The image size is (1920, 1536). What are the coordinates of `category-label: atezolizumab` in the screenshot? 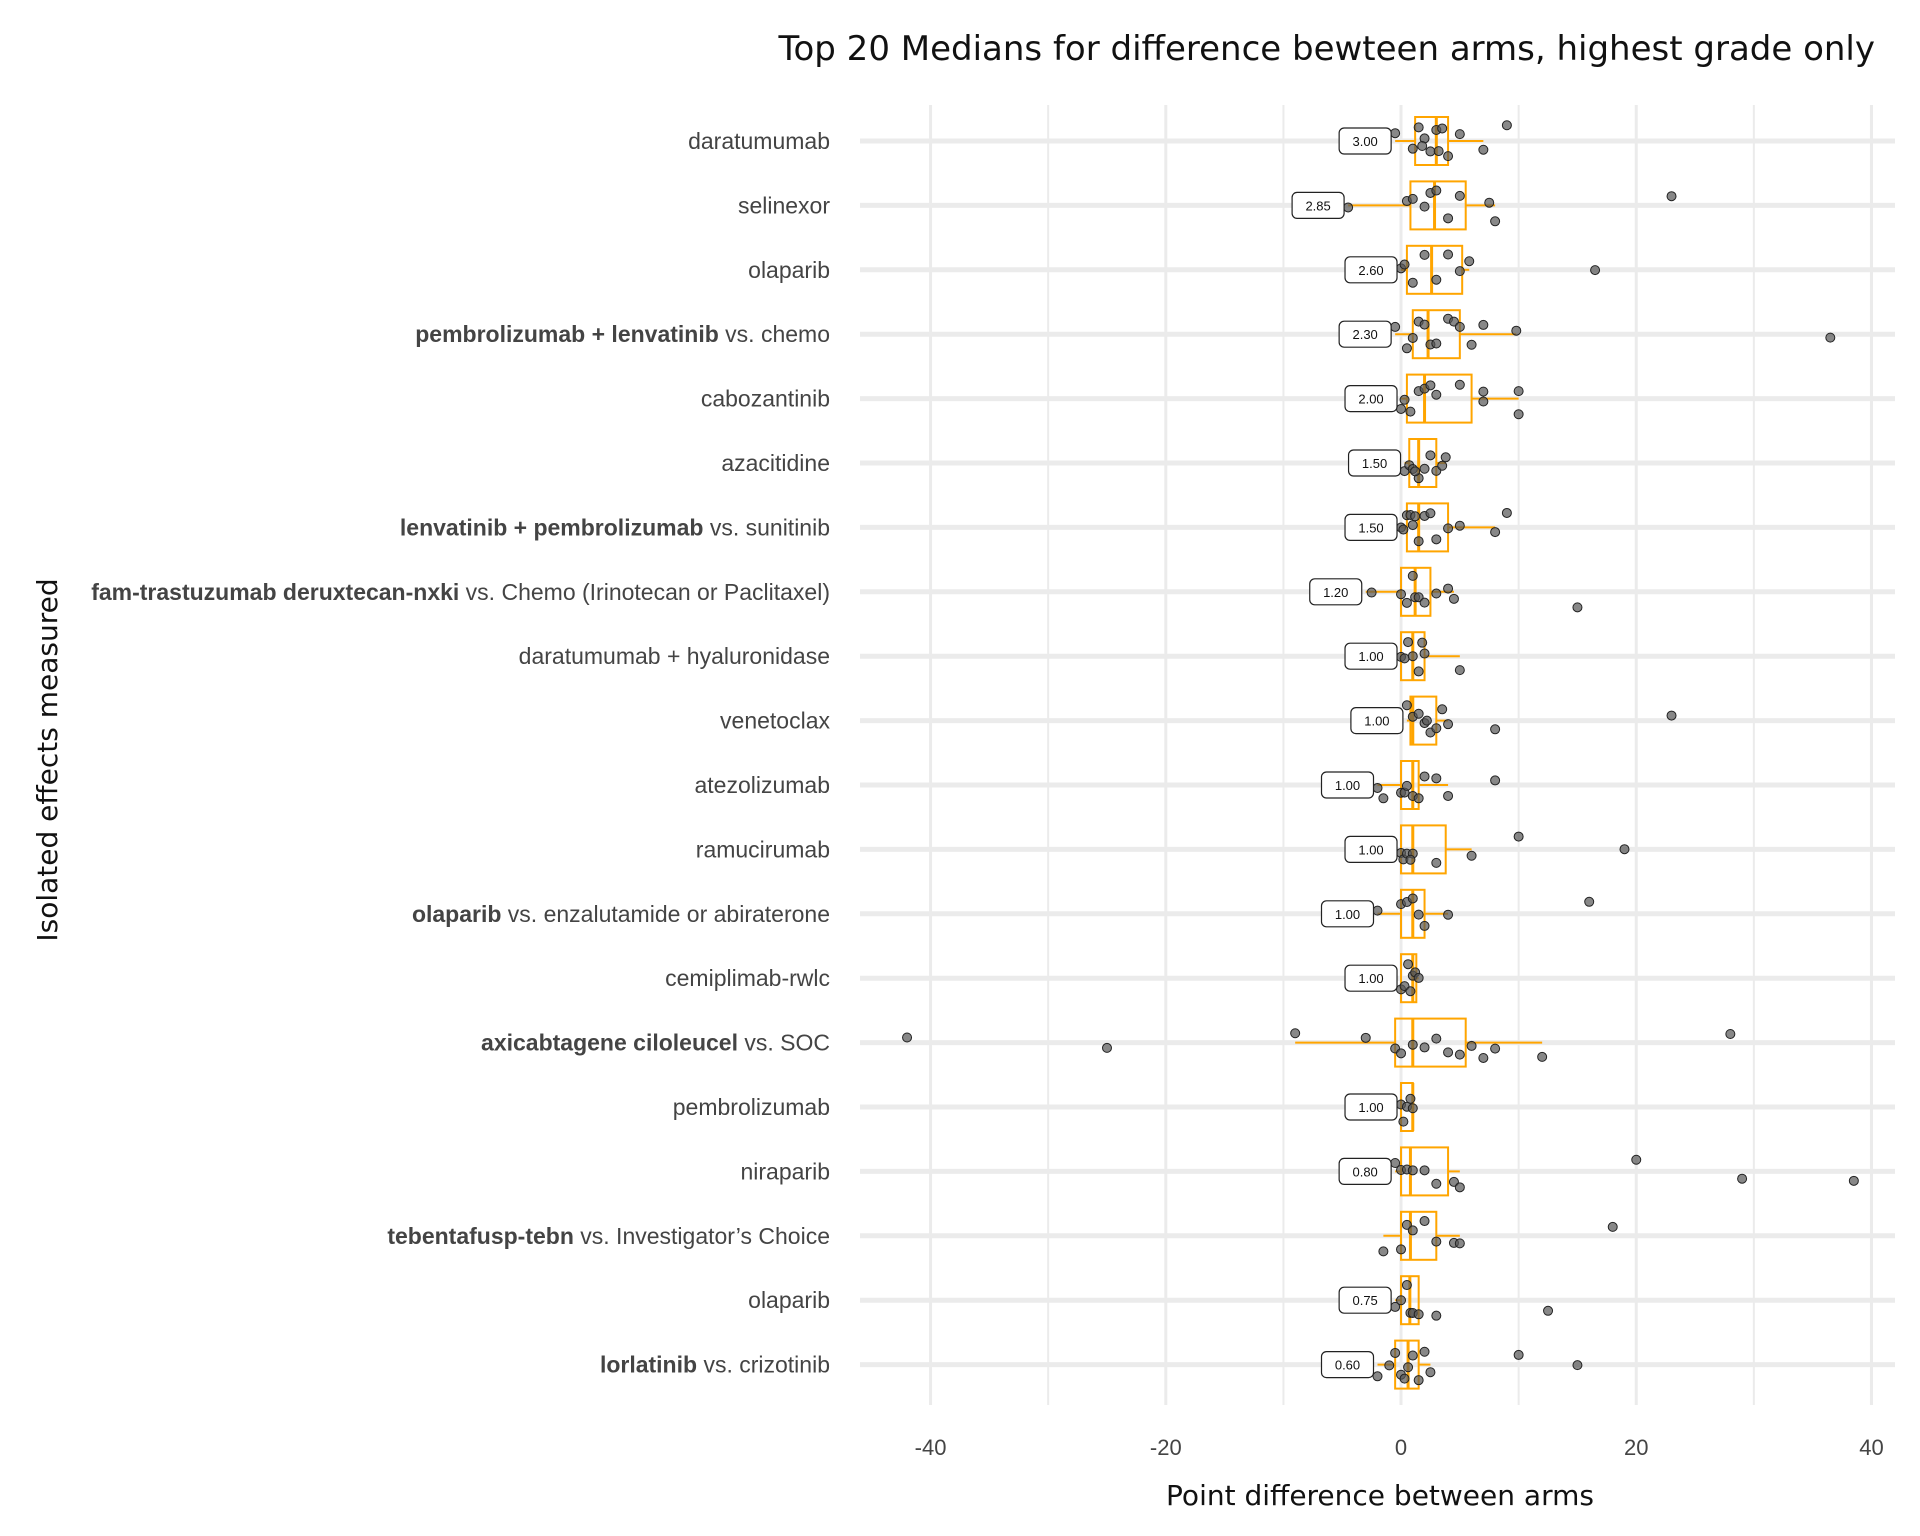 It's located at (762, 785).